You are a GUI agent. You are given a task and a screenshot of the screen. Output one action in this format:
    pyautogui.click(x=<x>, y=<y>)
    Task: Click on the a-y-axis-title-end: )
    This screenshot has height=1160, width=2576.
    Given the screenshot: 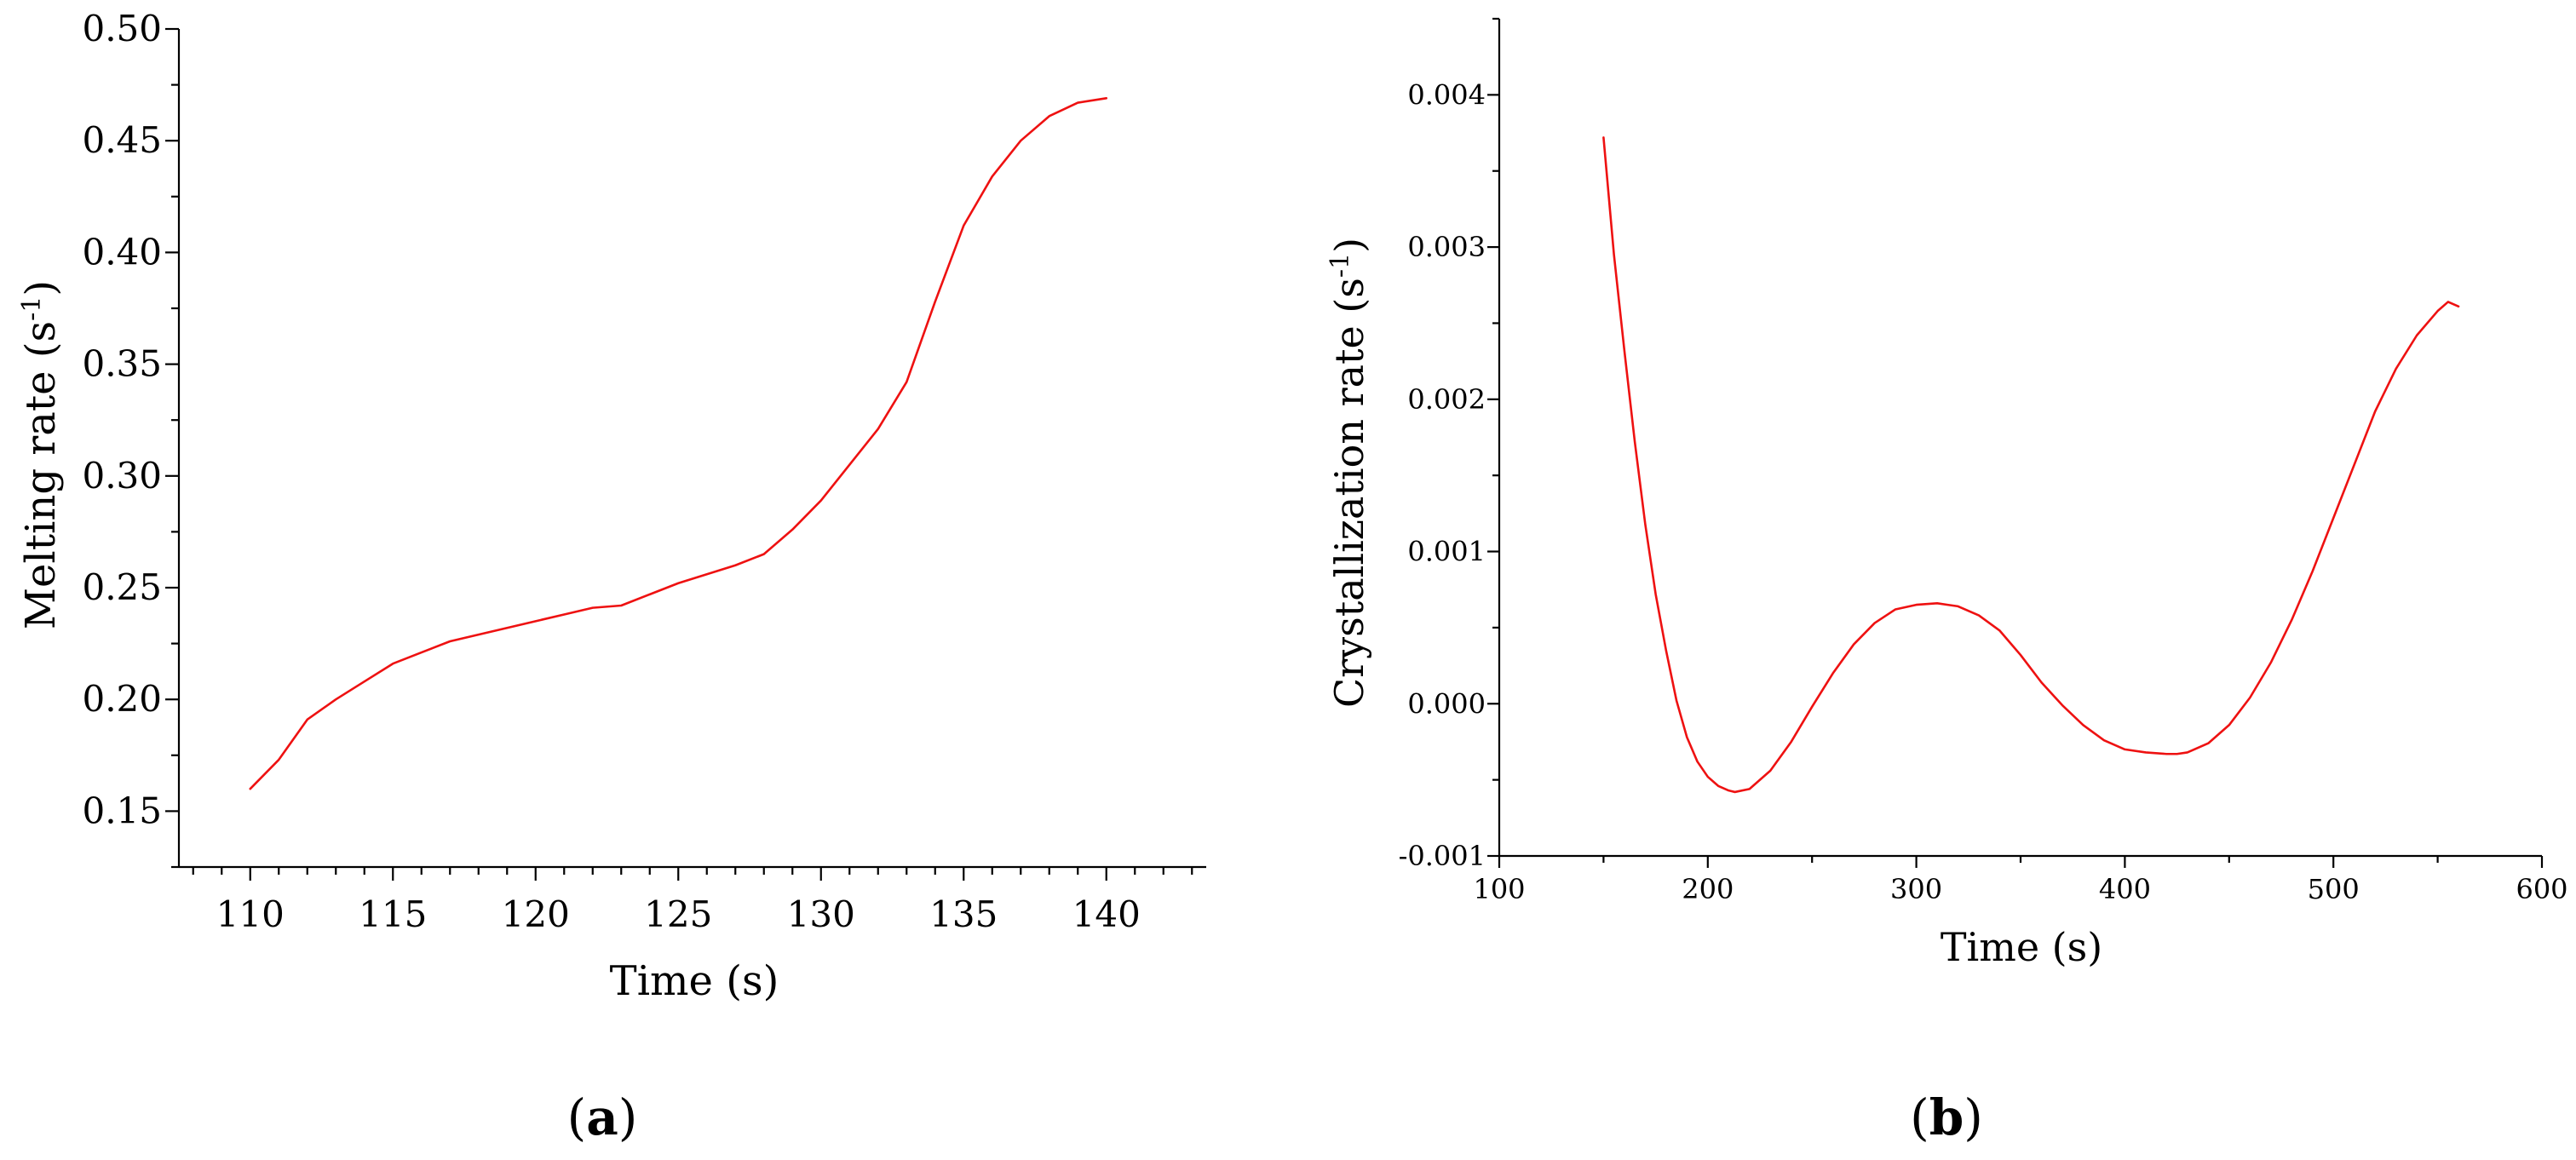 What is the action you would take?
    pyautogui.click(x=41, y=288)
    